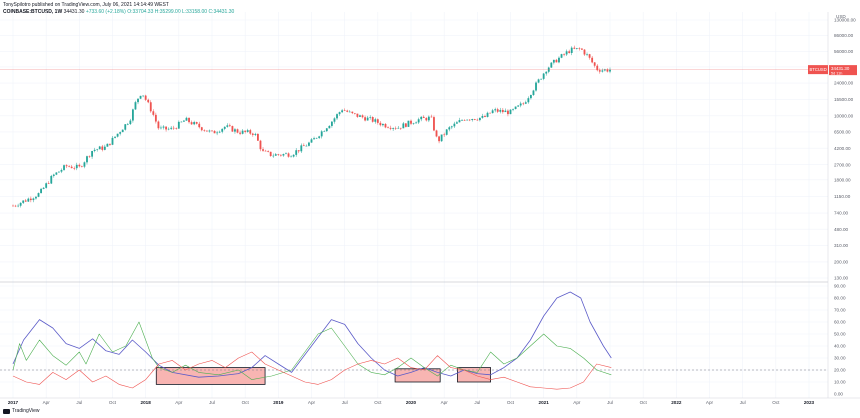 The height and width of the screenshot is (418, 860). I want to click on price-tick-label: 24000.00, so click(844, 83).